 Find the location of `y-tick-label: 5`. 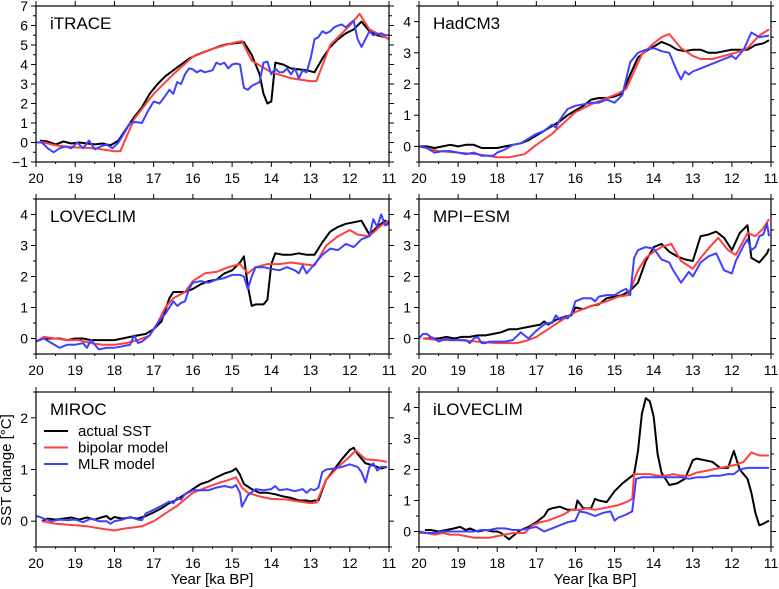

y-tick-label: 5 is located at coordinates (24, 45).